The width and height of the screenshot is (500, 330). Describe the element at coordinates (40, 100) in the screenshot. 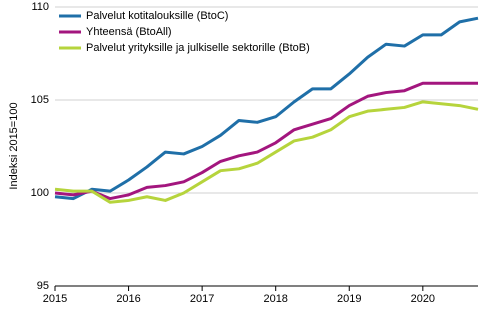

I see `y-tick-label: 105` at that location.